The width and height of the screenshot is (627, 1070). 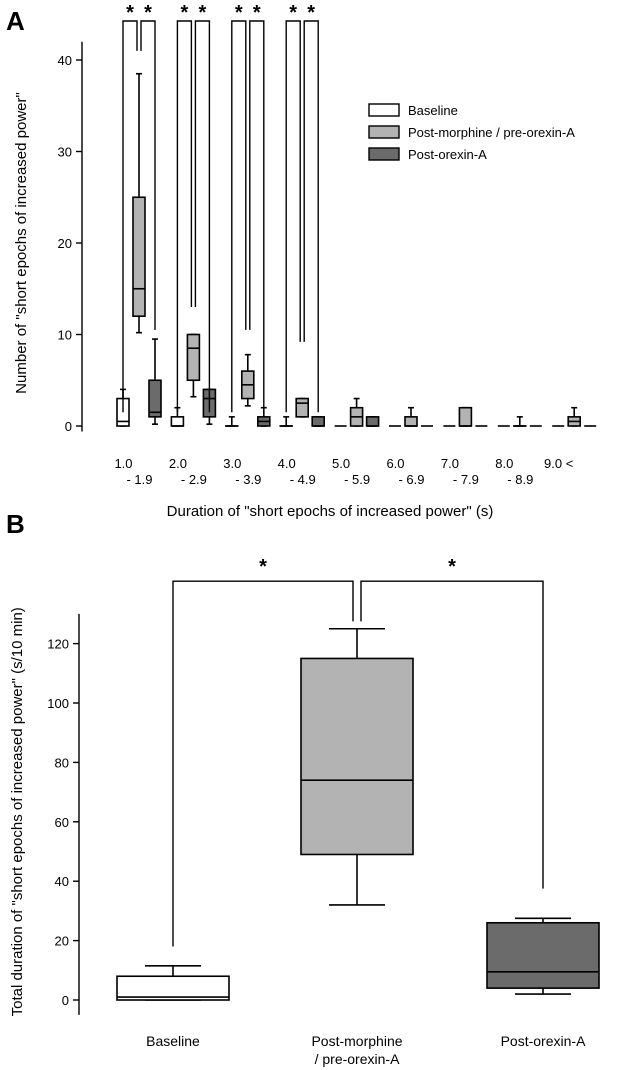 I want to click on x-category-label: Post-morphine, so click(x=356, y=1041).